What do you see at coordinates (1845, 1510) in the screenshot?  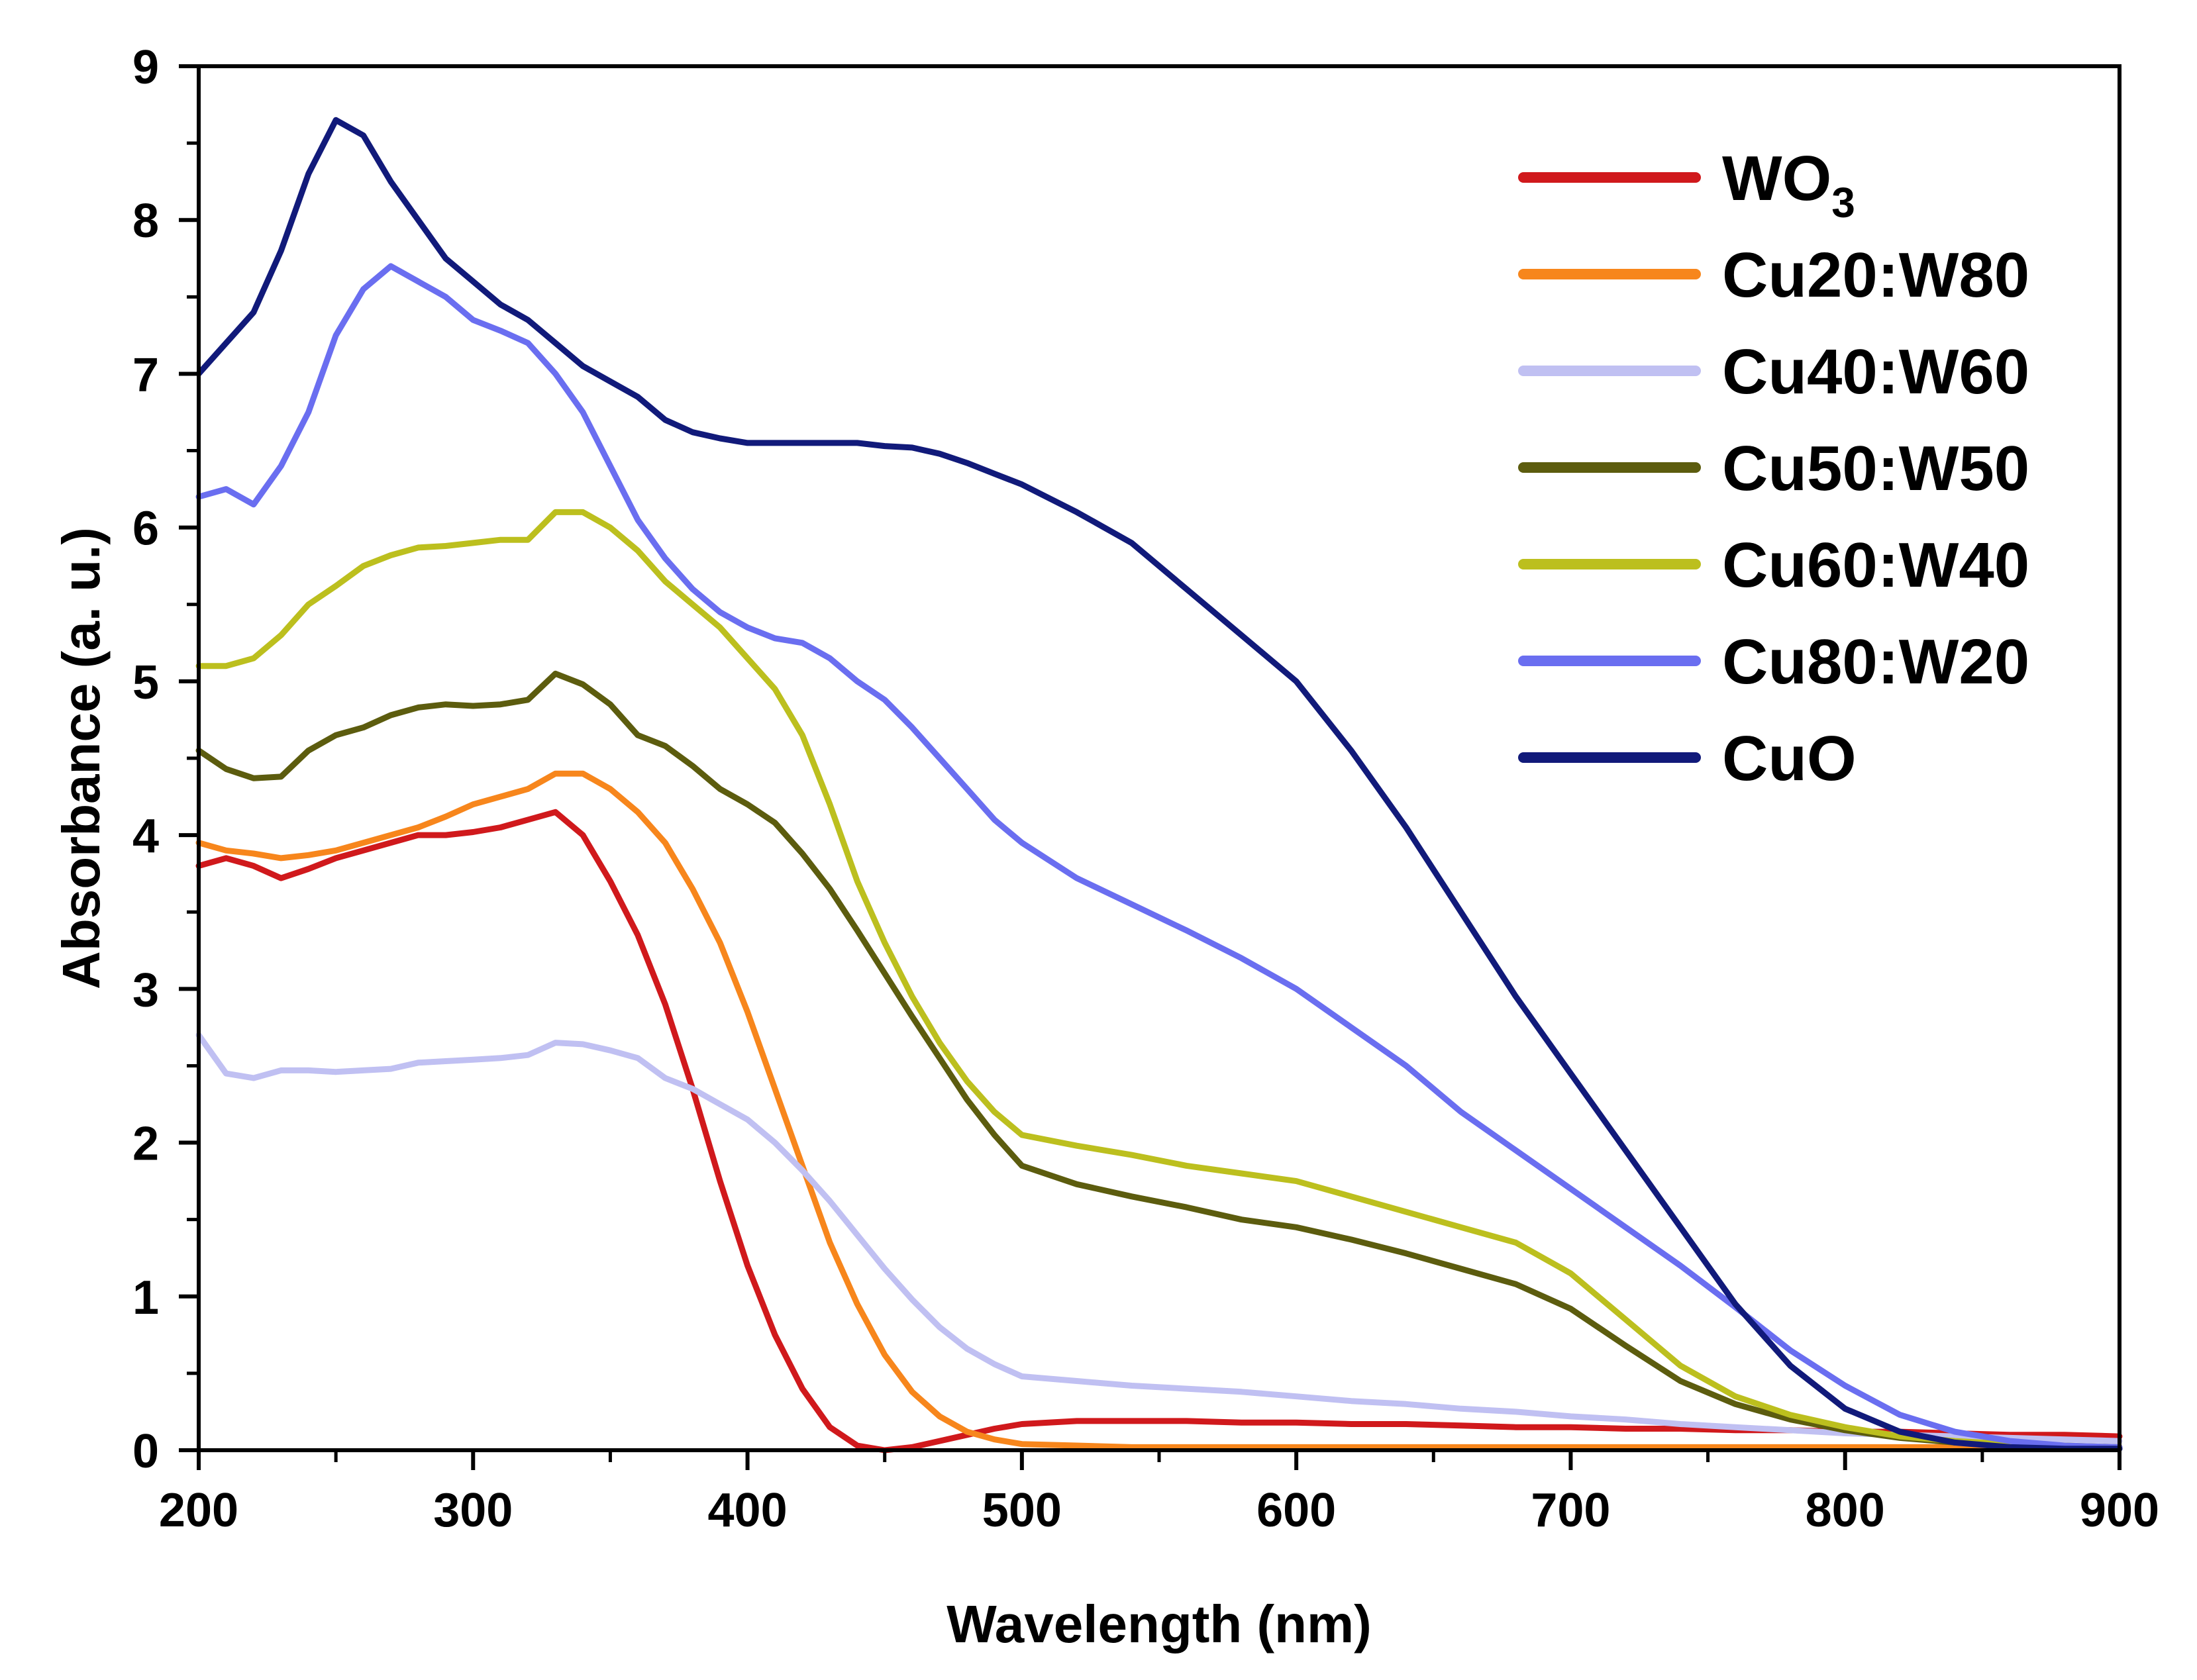 I see `x-tick-label: 800` at bounding box center [1845, 1510].